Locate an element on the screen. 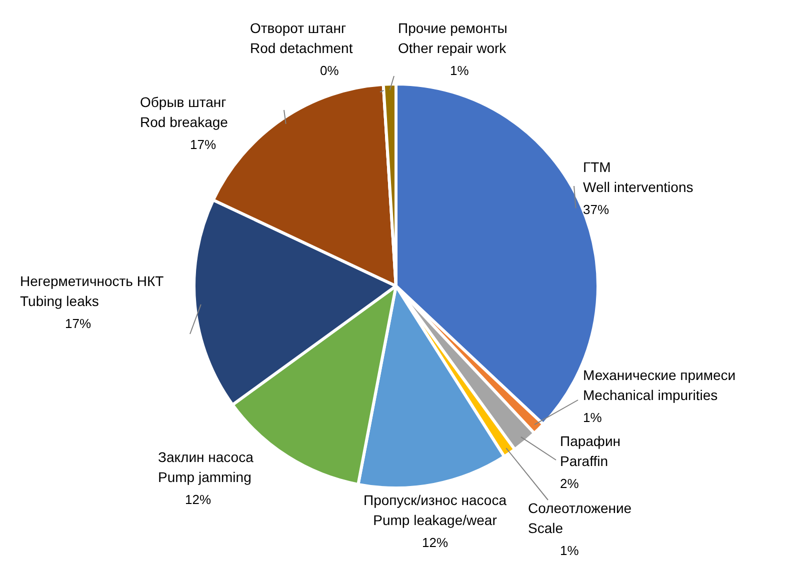 The height and width of the screenshot is (577, 785). slice-label: Парафин Paraffin is located at coordinates (590, 451).